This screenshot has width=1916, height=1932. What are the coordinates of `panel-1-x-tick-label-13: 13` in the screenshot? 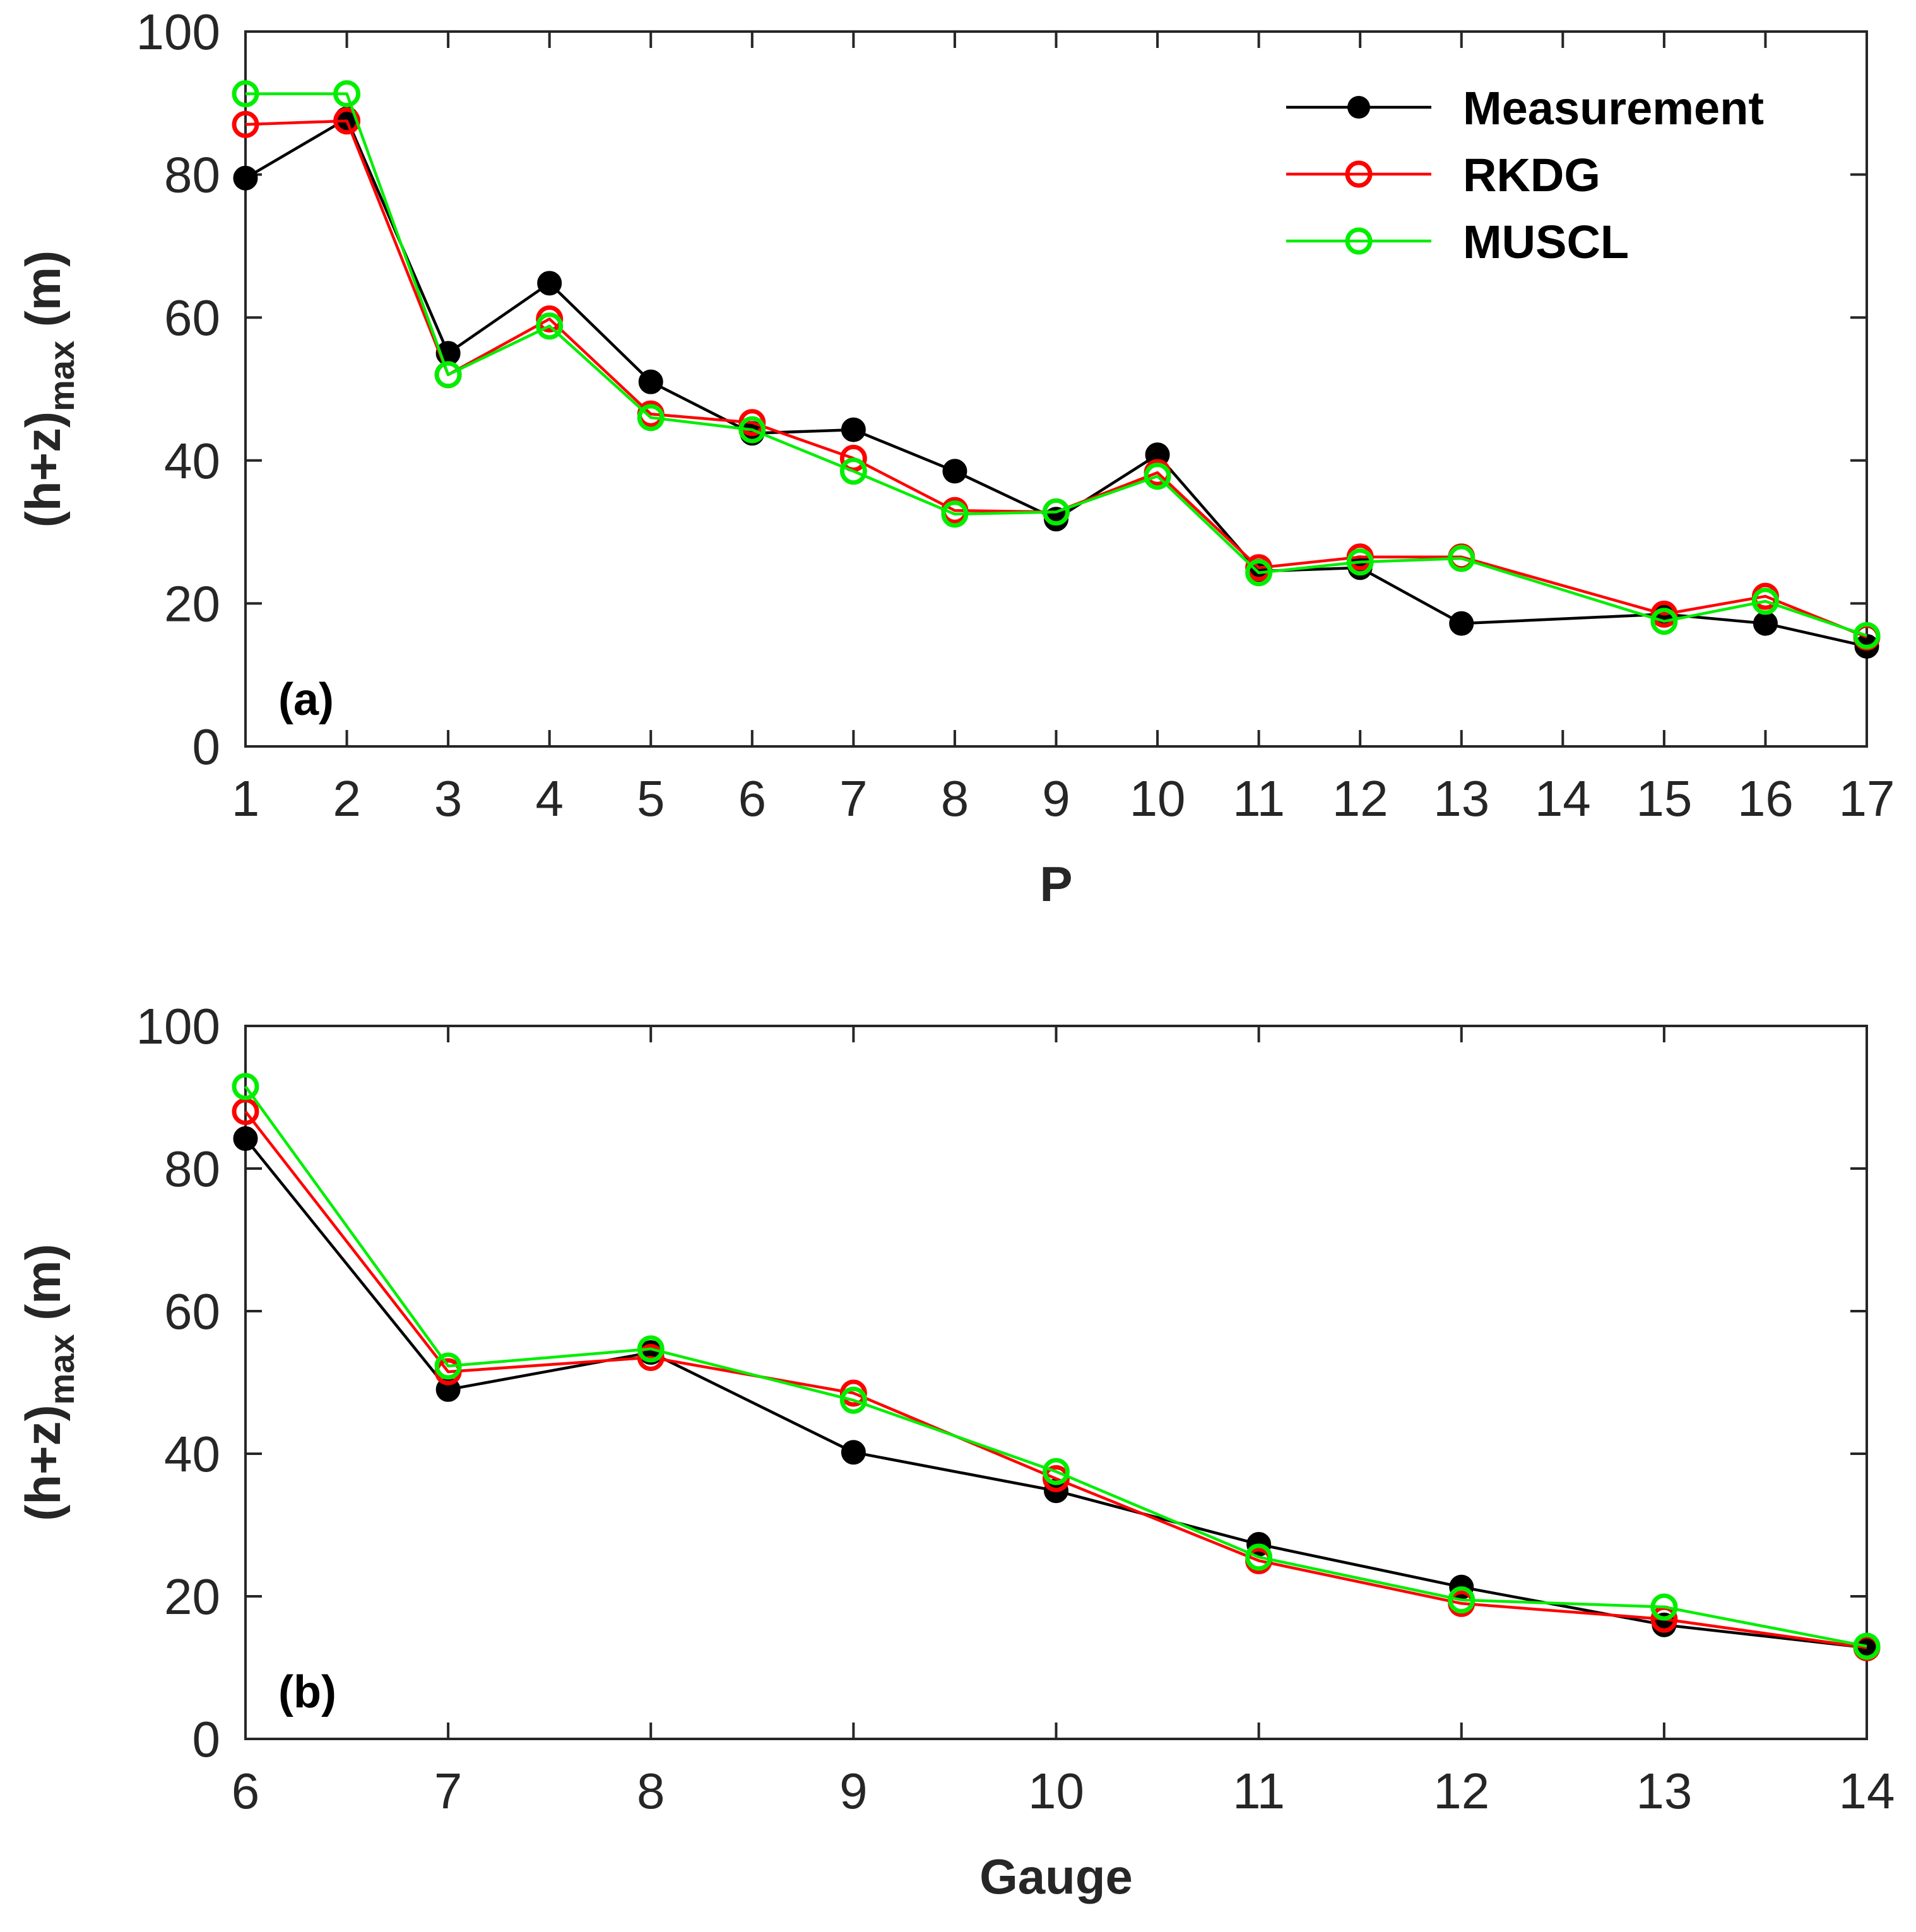 It's located at (1664, 1791).